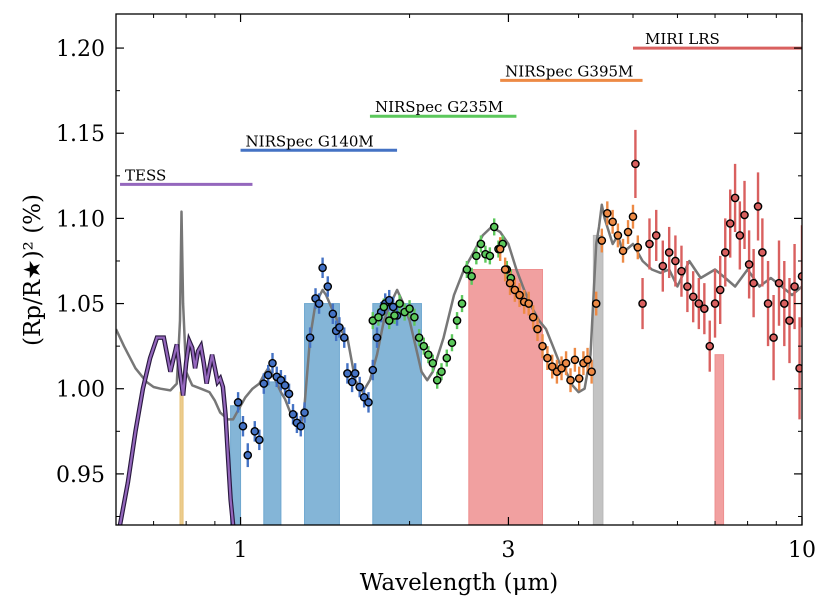 This screenshot has width=831, height=615. Describe the element at coordinates (145, 175) in the screenshot. I see `instrument-label-tess: TESS` at that location.